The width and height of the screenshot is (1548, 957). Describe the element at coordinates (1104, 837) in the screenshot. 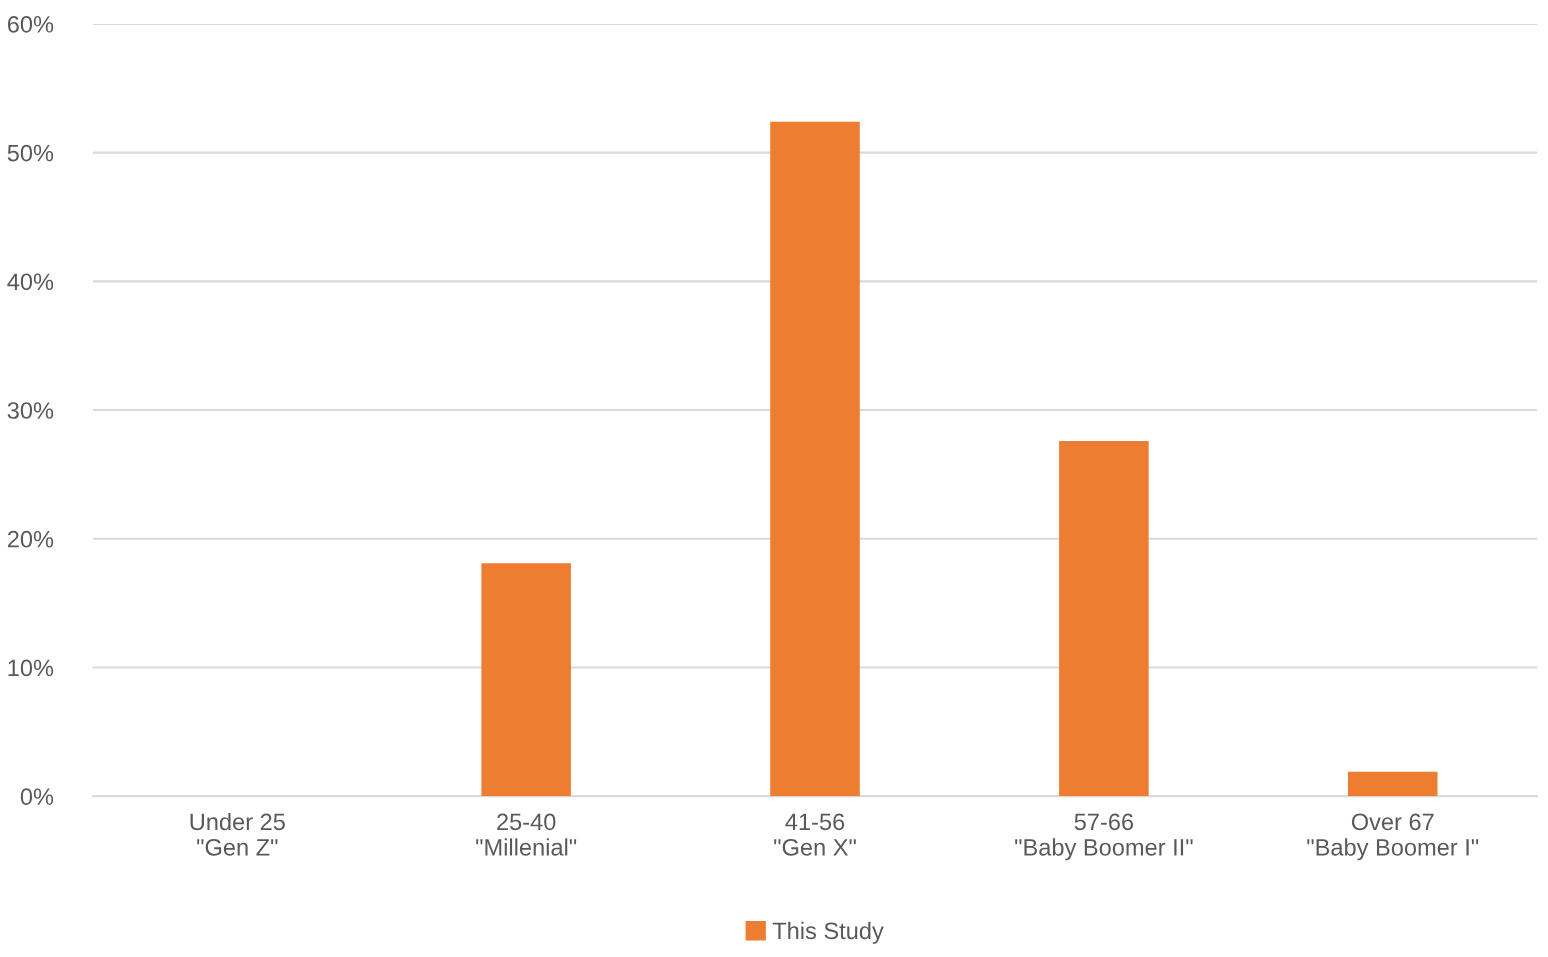

I see `x-tick-label: 57-66 "Baby Boomer II"` at that location.